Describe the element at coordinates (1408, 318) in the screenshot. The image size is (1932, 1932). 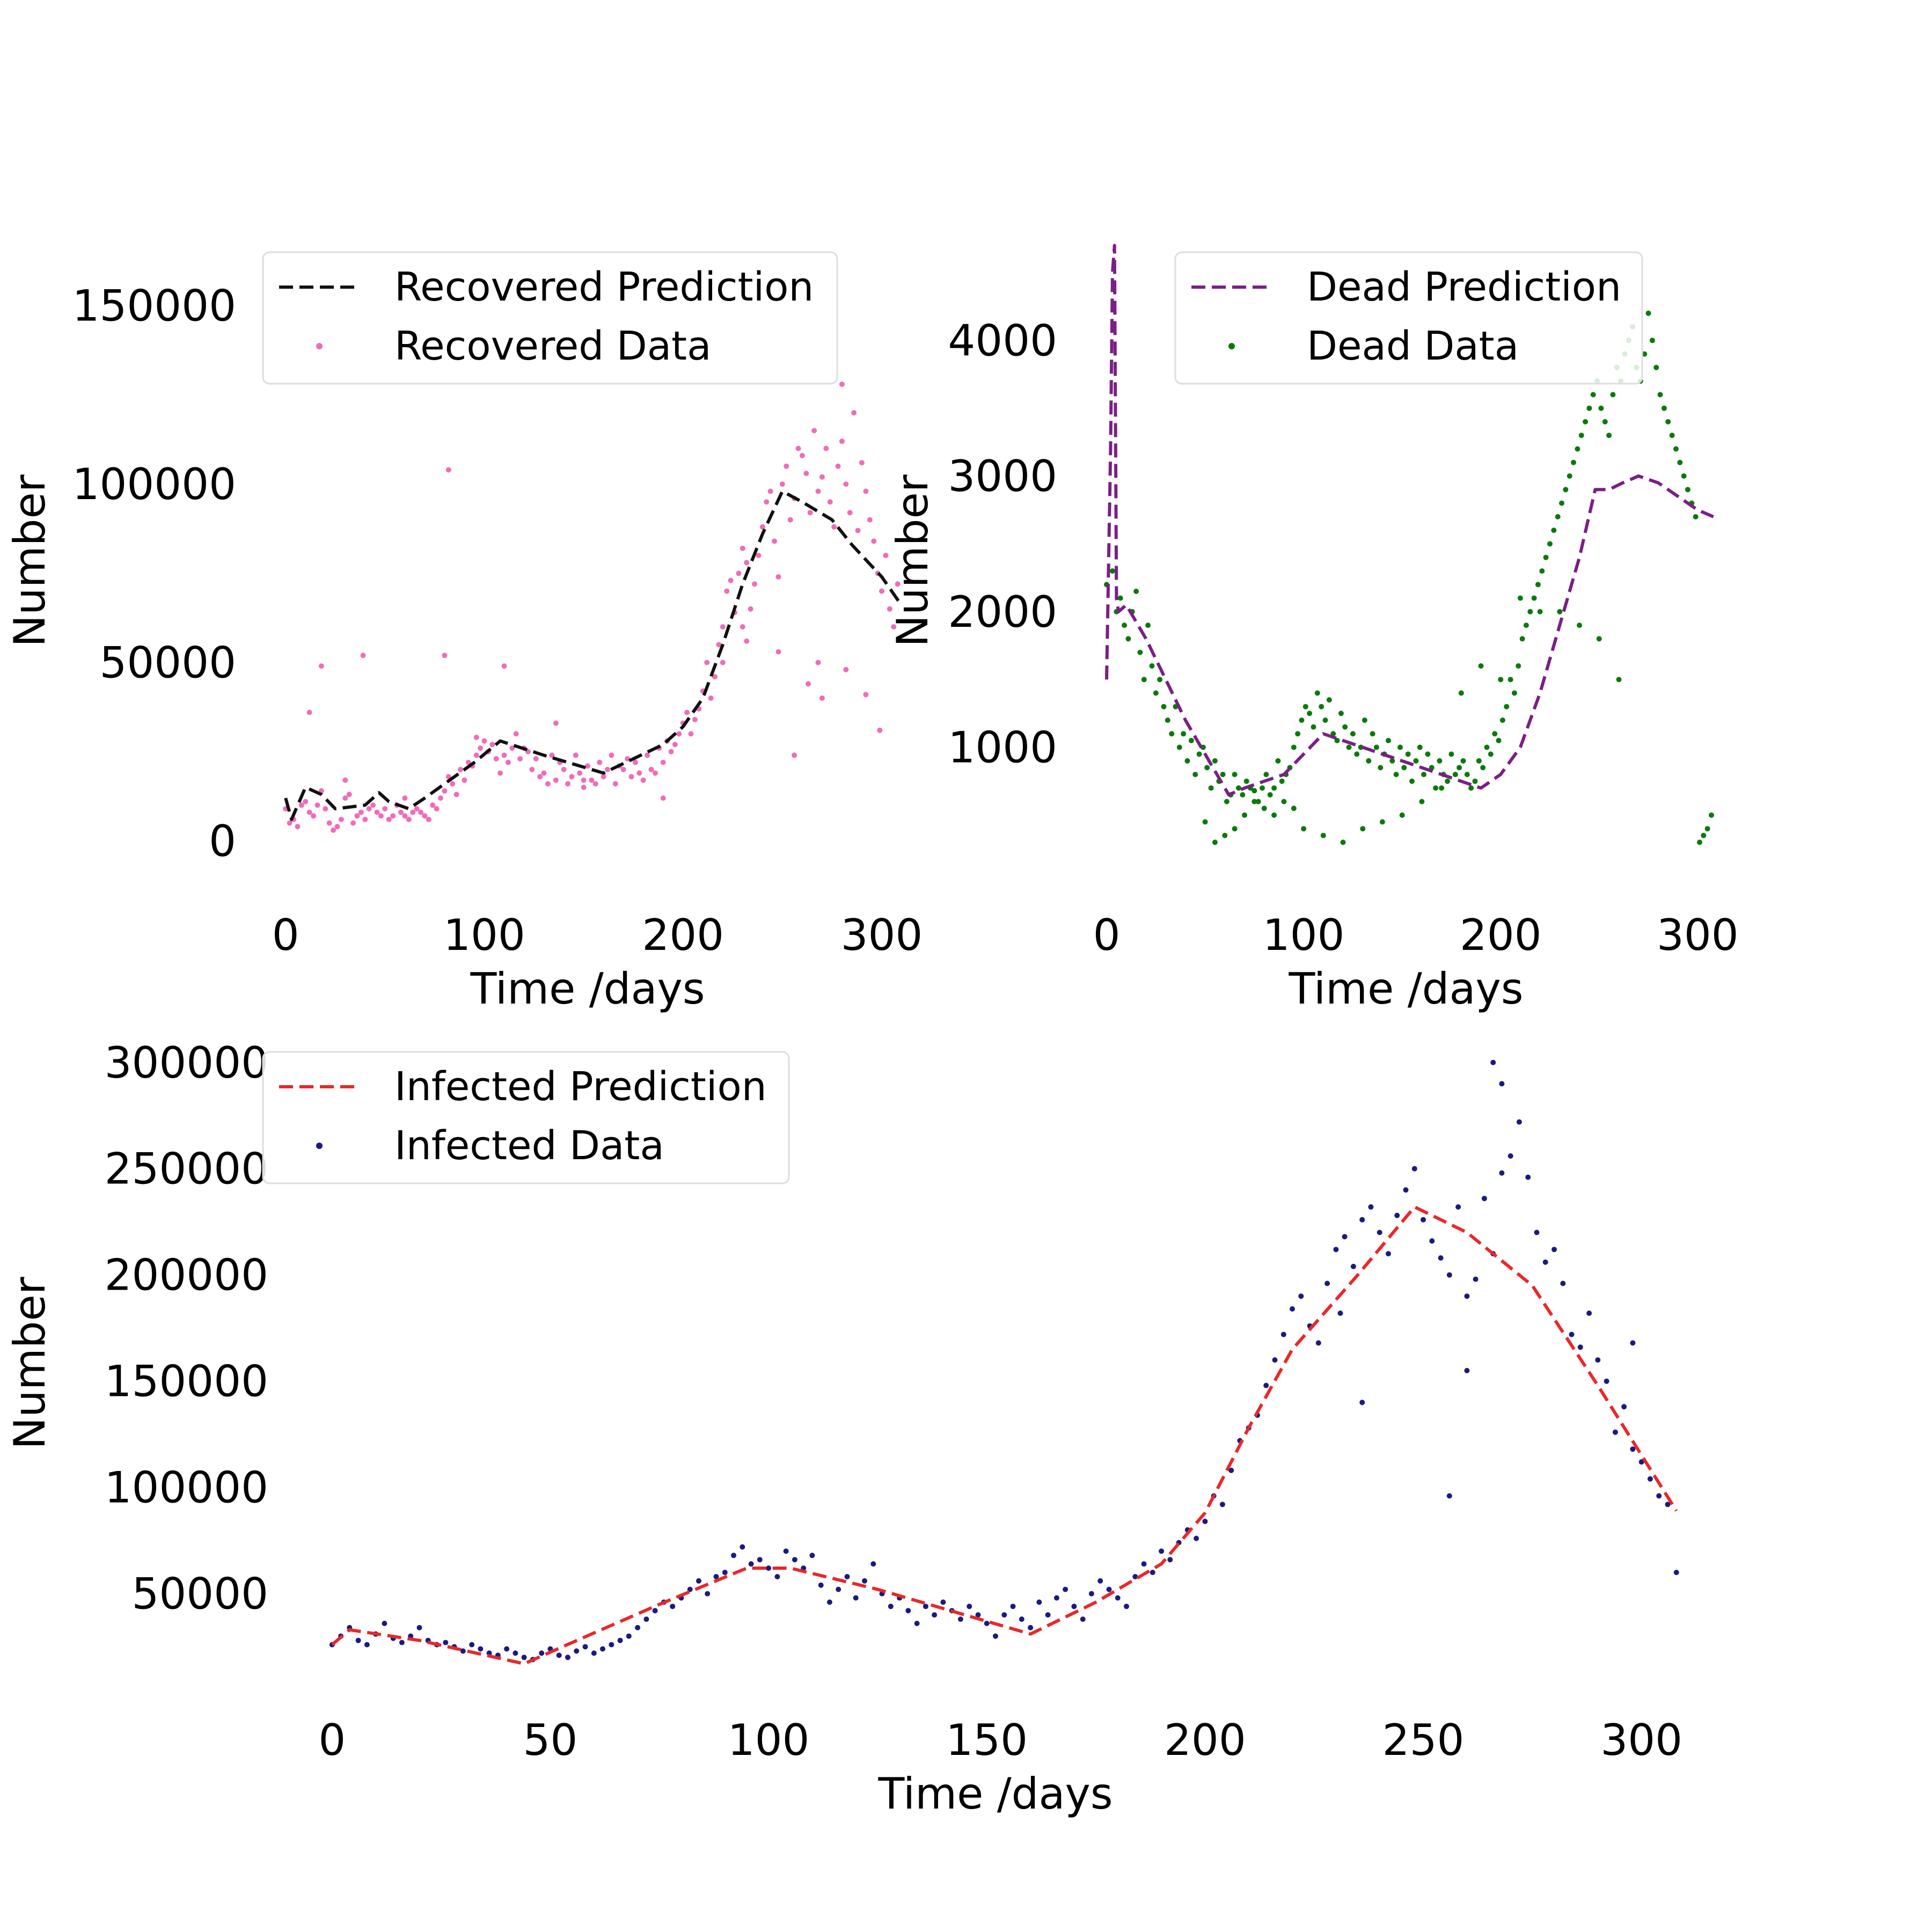
I see `dead-legend: Dead Prediction Dead Data` at that location.